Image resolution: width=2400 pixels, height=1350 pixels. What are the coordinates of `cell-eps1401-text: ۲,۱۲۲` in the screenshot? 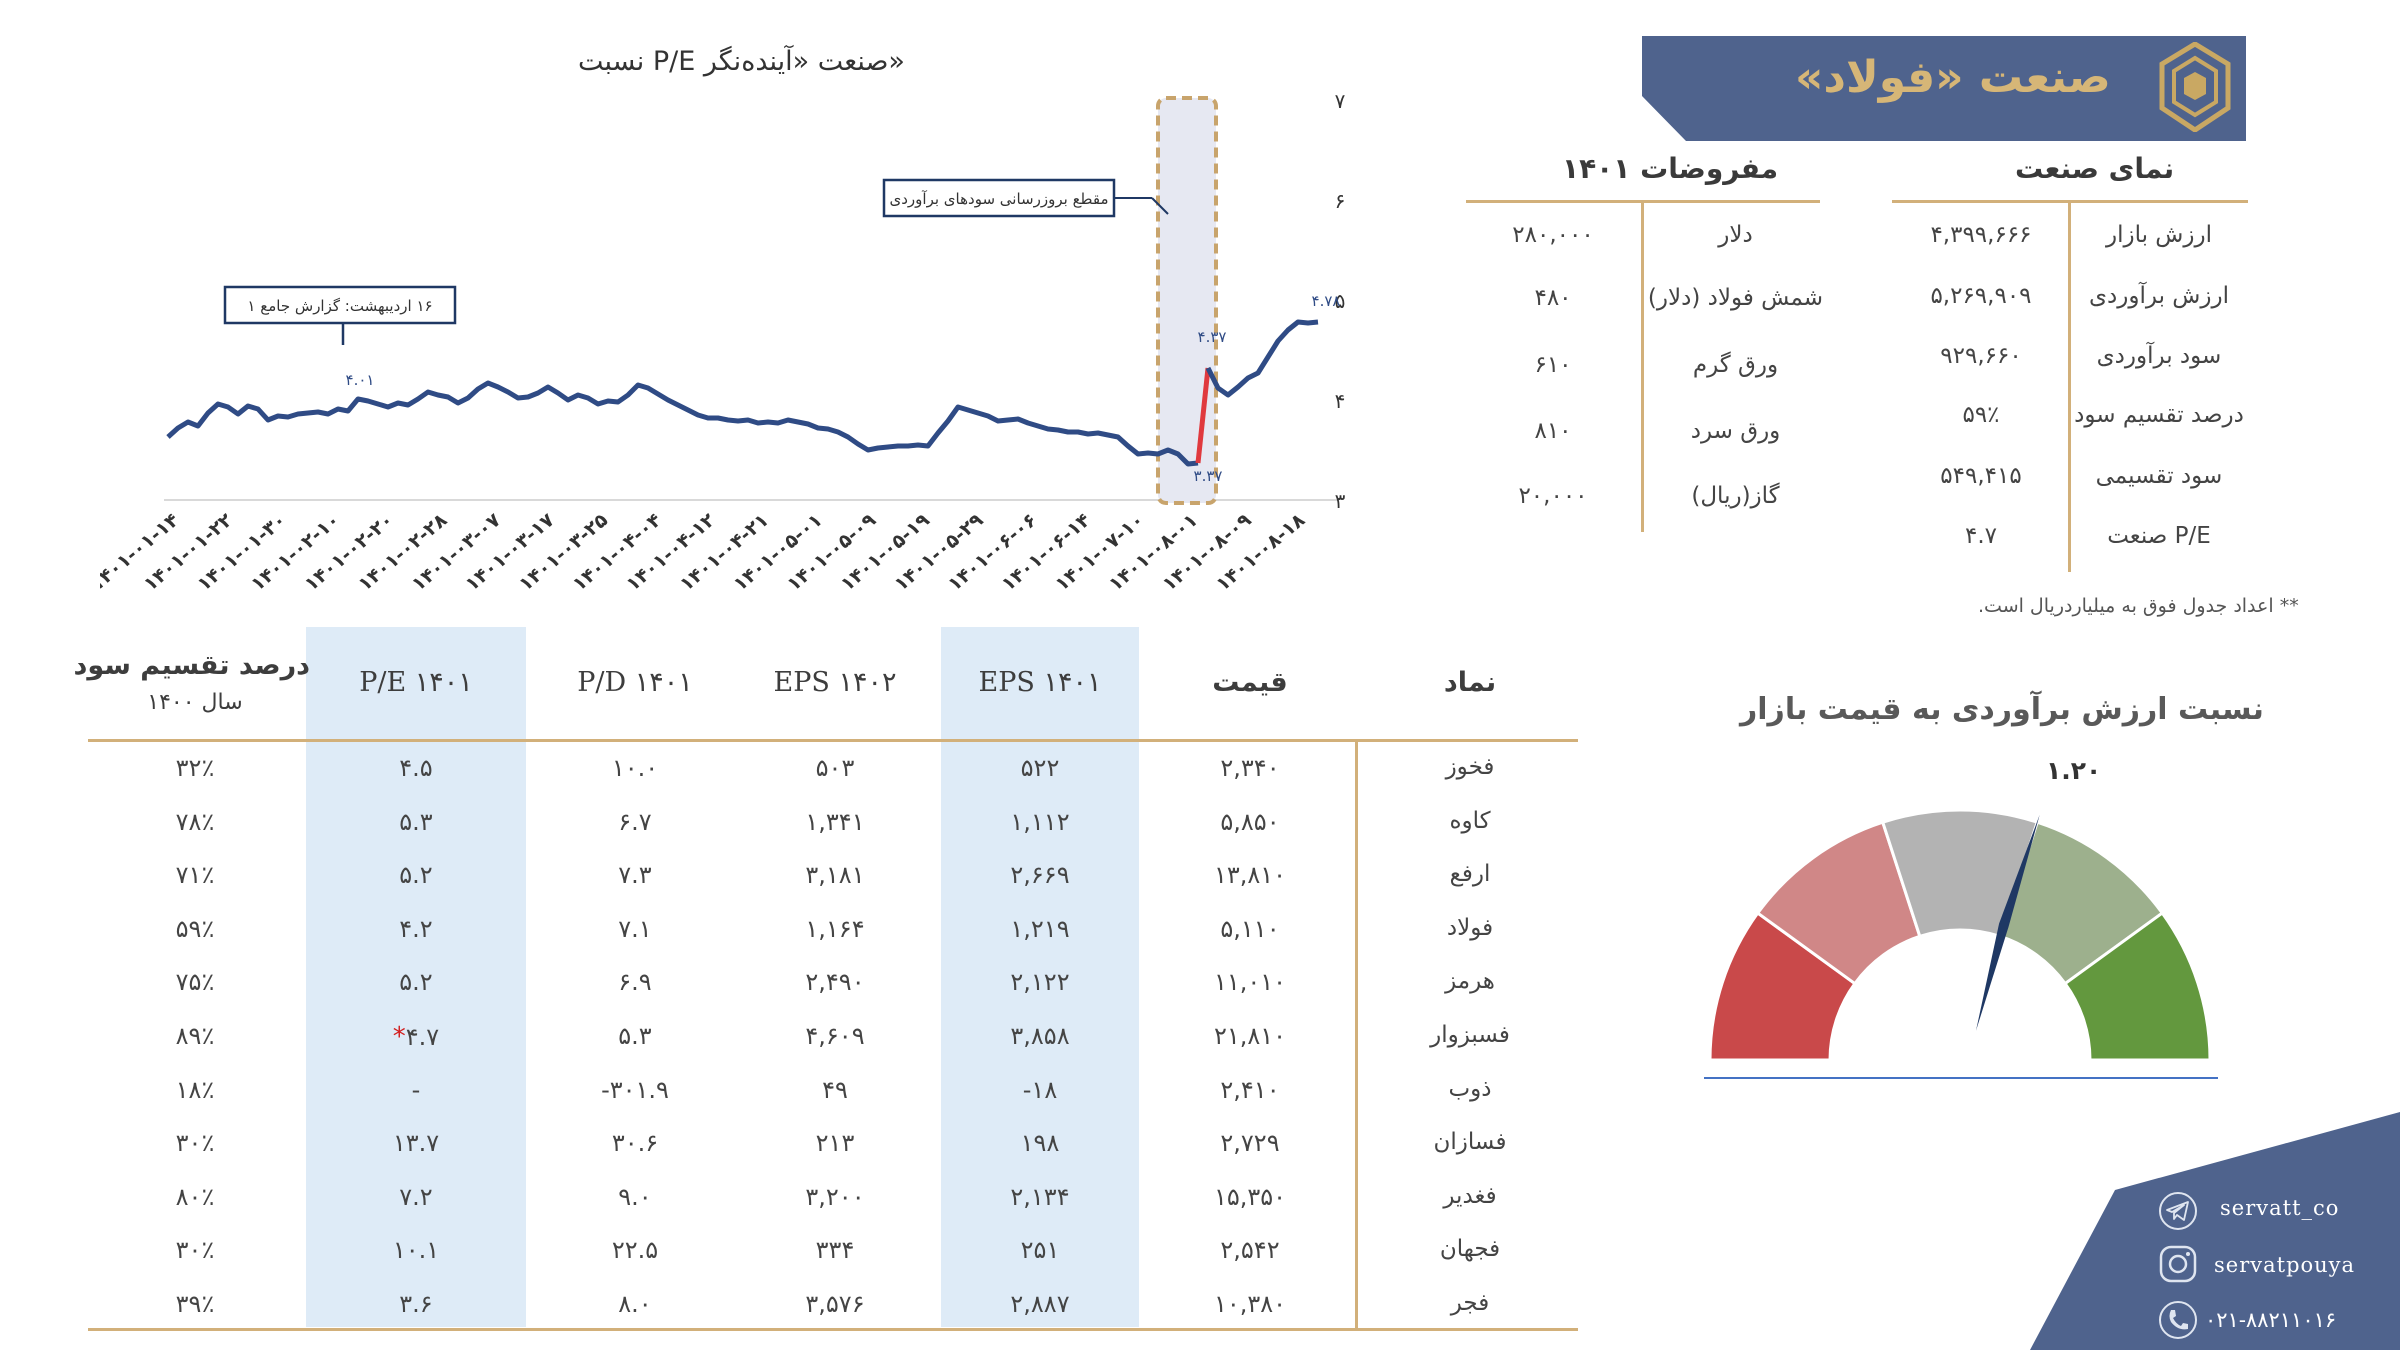 It's located at (1040, 982).